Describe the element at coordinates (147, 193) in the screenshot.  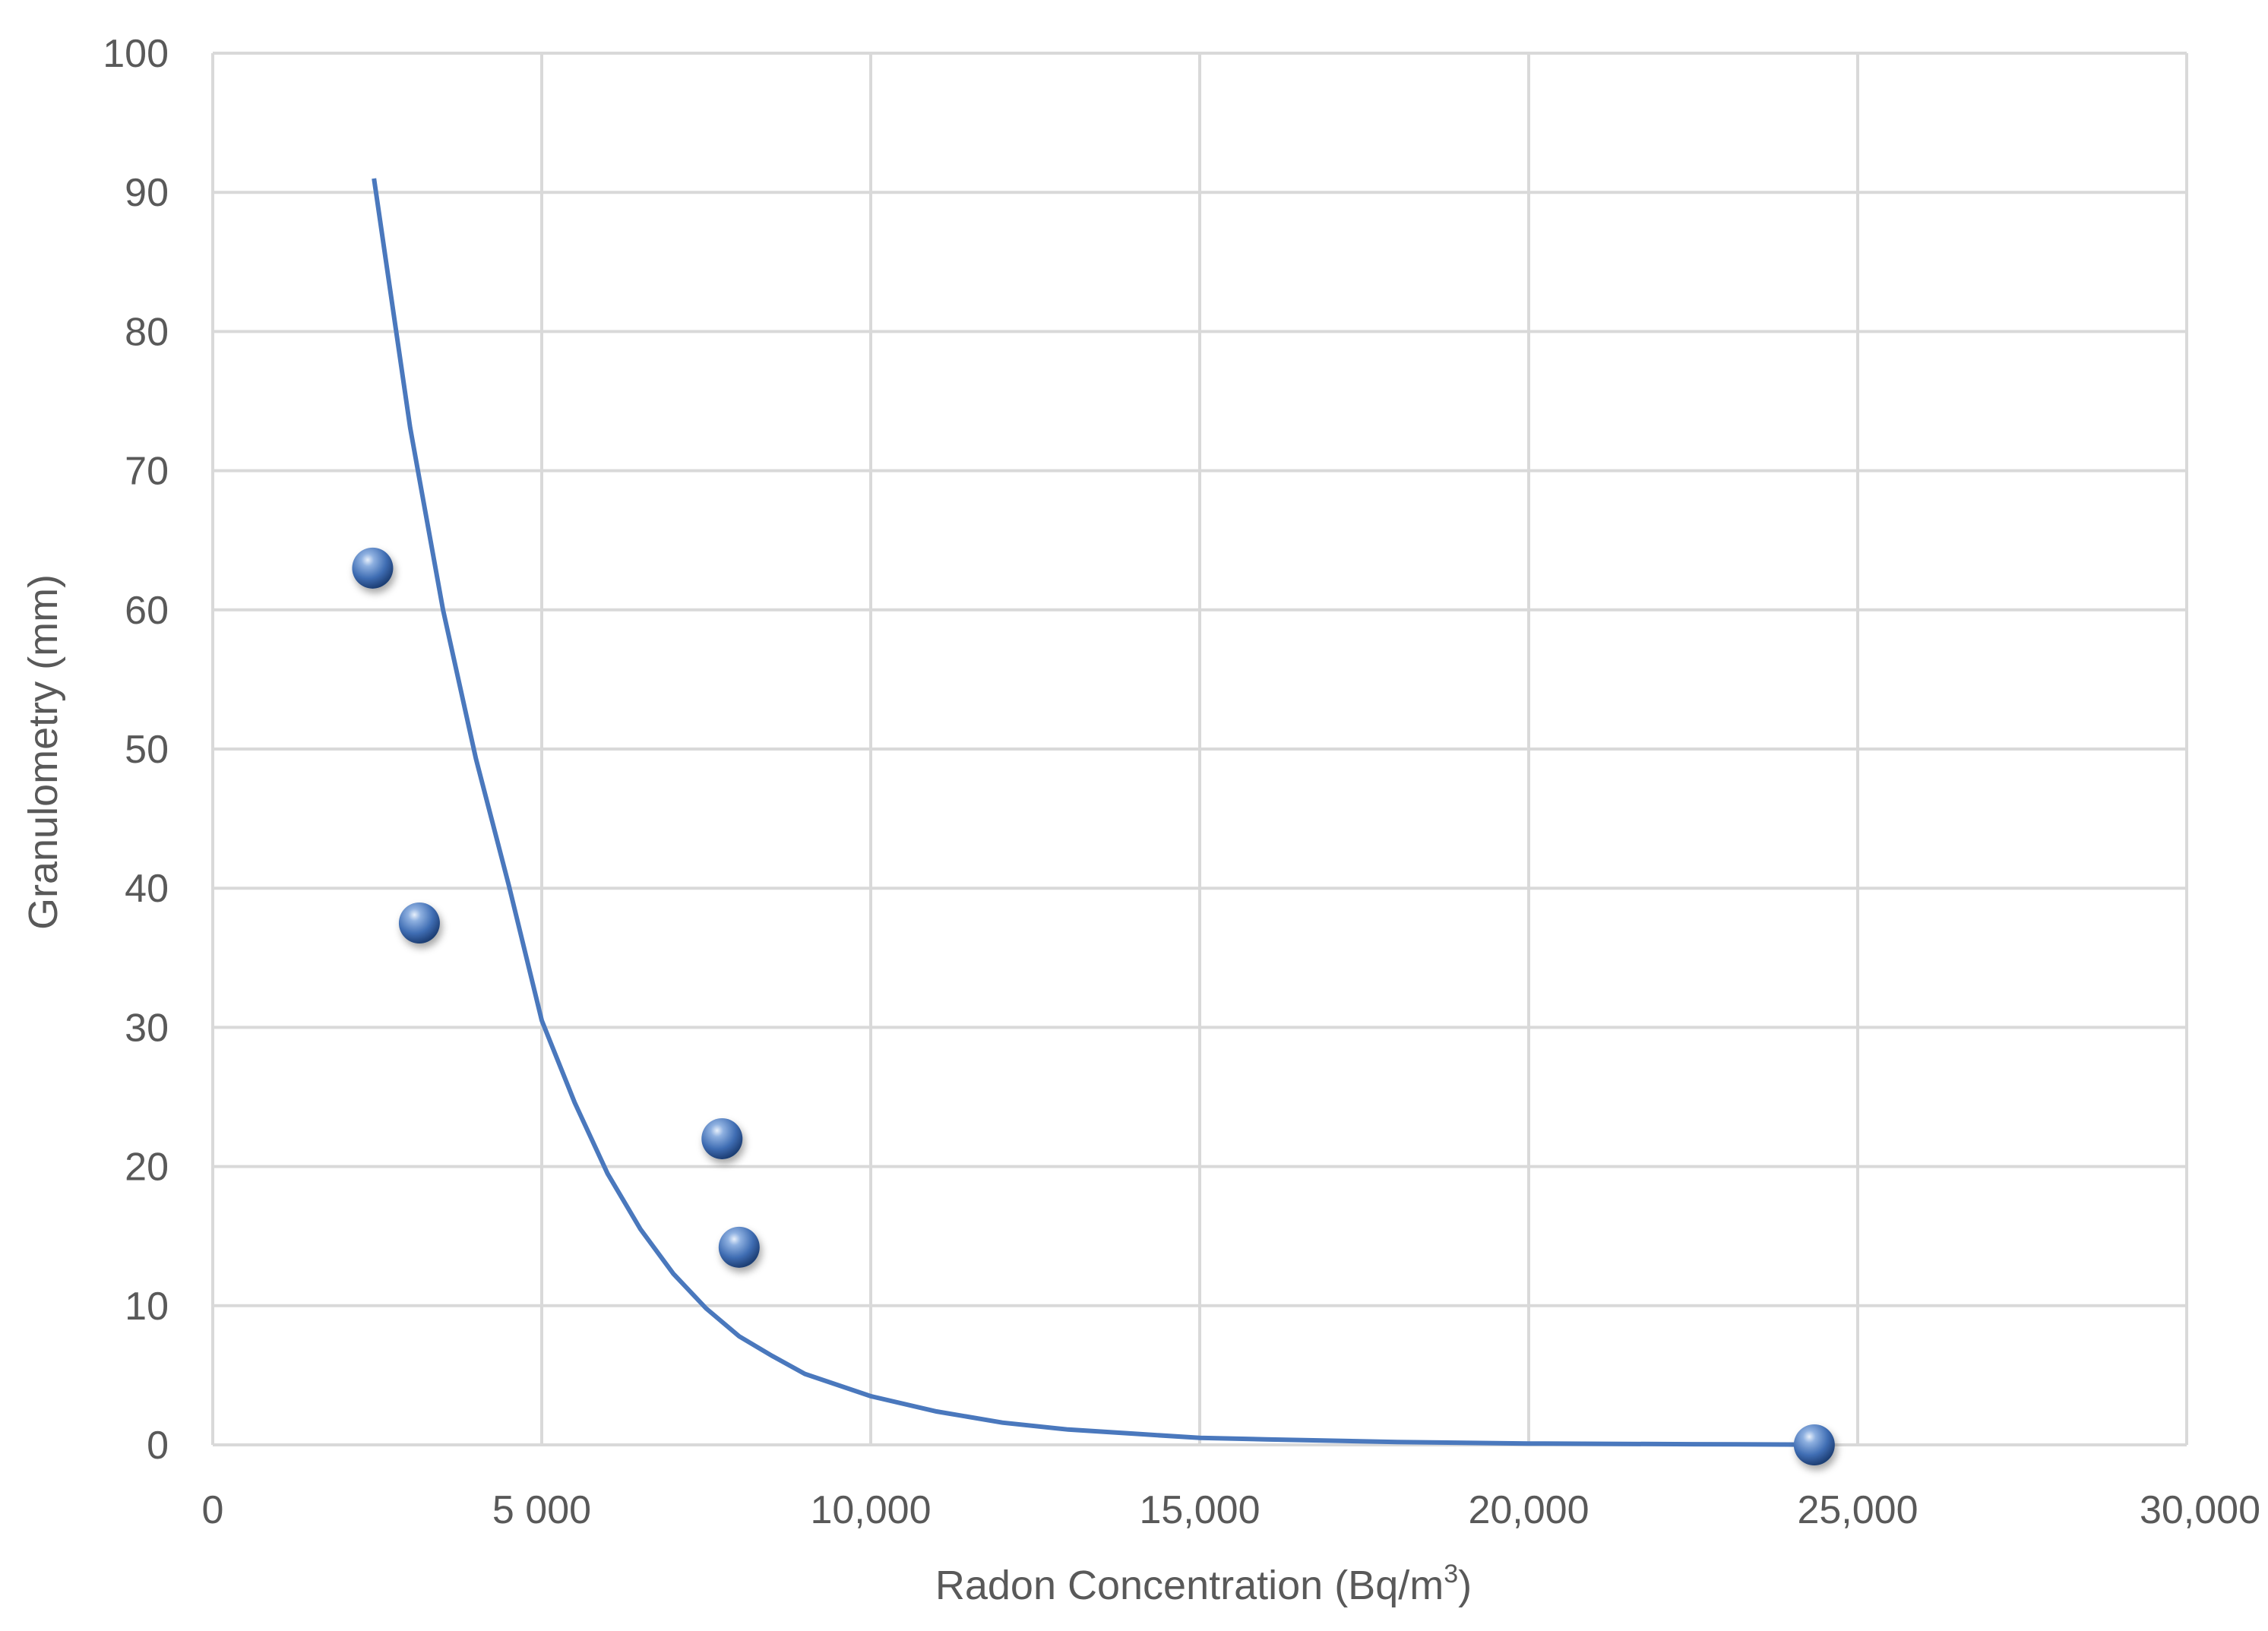
I see `y-tick-label: 90` at that location.